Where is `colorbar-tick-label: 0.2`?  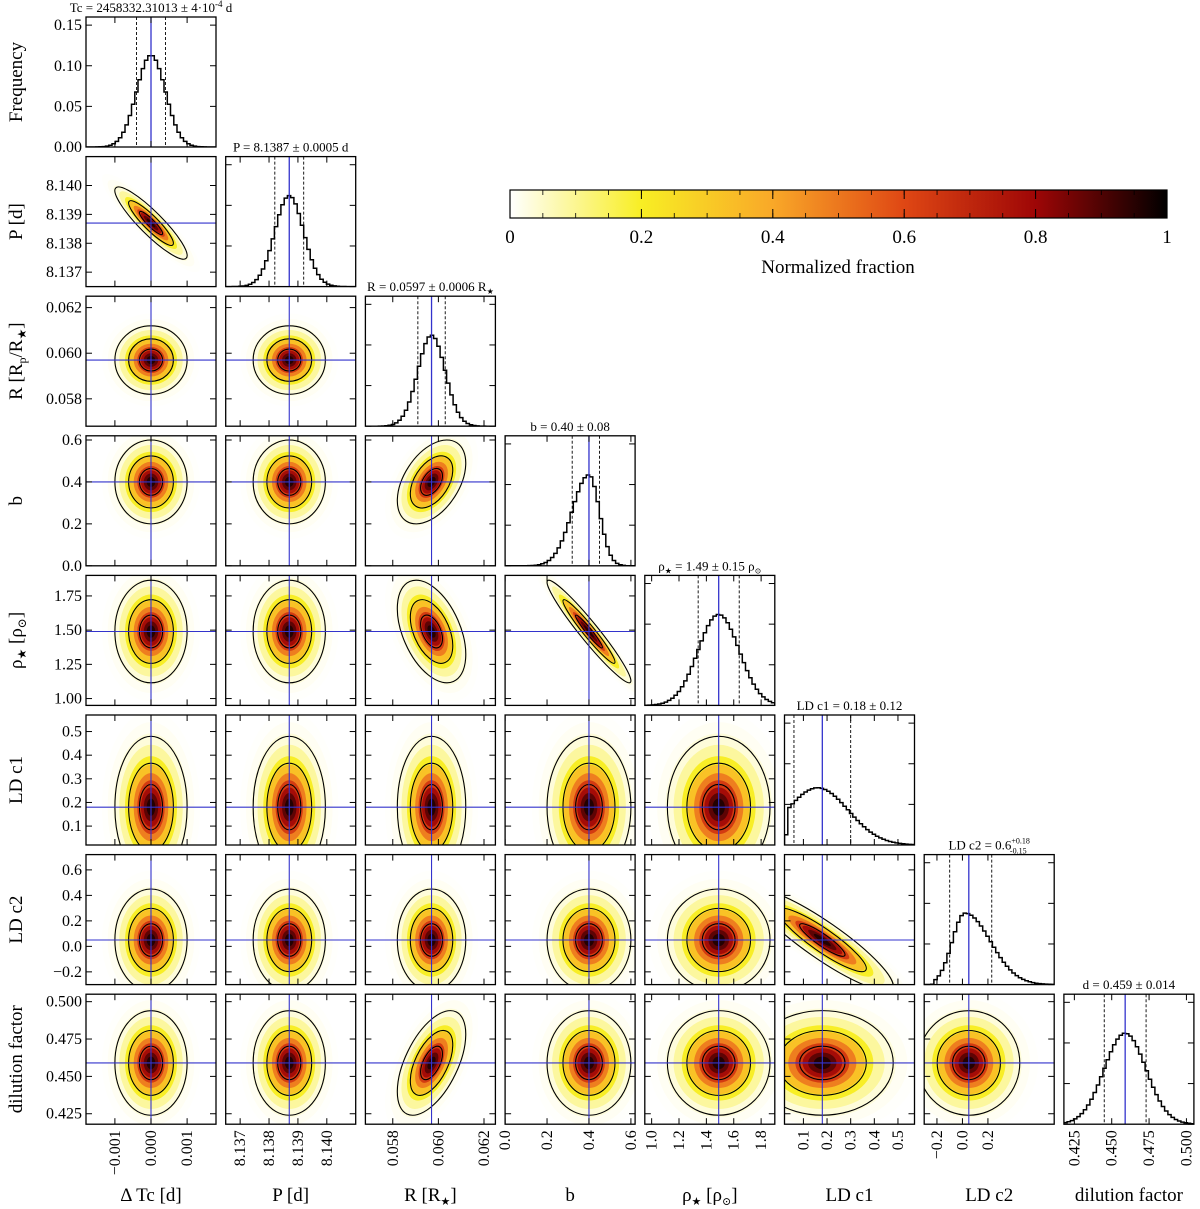
colorbar-tick-label: 0.2 is located at coordinates (642, 237).